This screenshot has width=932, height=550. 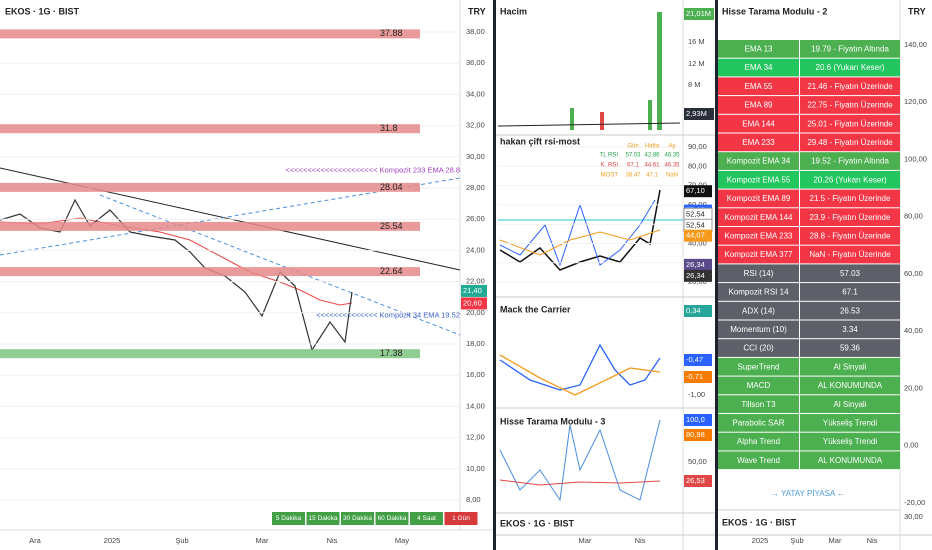 What do you see at coordinates (650, 115) in the screenshot?
I see `volume-bar` at bounding box center [650, 115].